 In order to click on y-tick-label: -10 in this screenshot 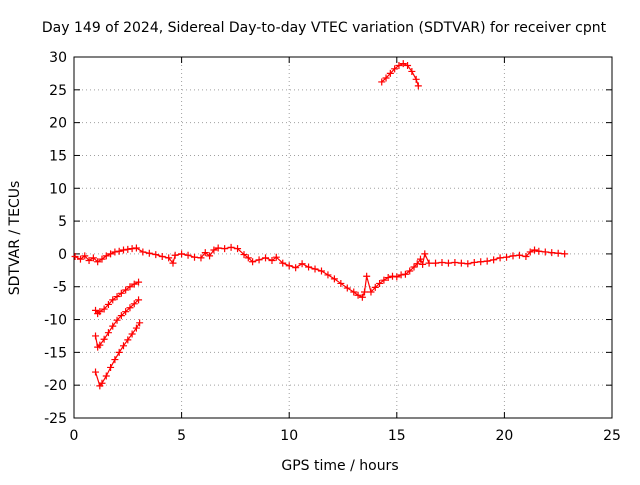, I will do `click(55, 321)`.